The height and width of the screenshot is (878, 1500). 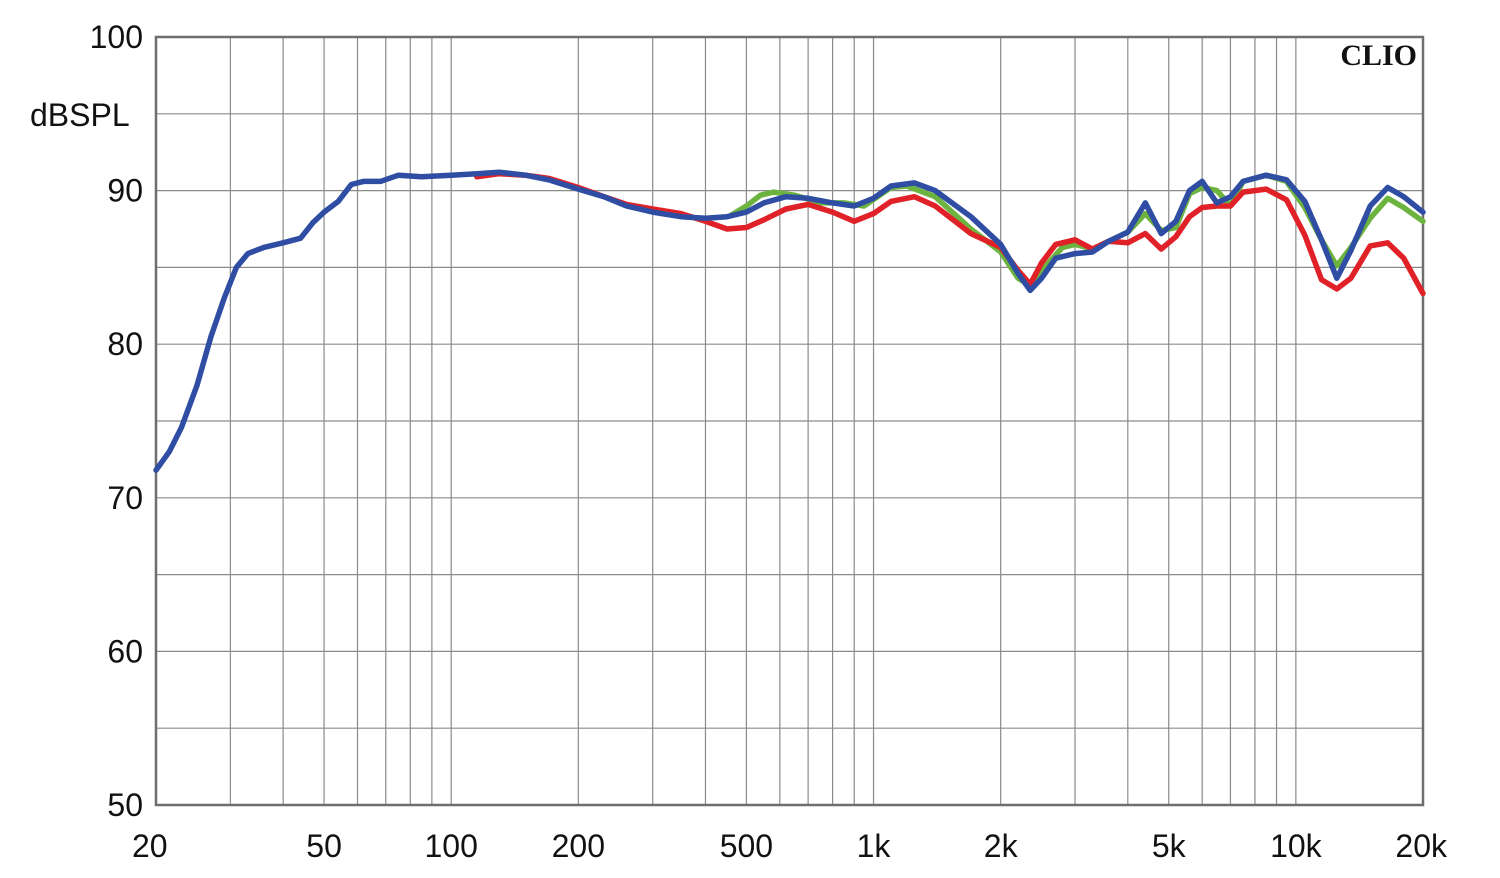 What do you see at coordinates (1378, 55) in the screenshot?
I see `brand-label: CLIO` at bounding box center [1378, 55].